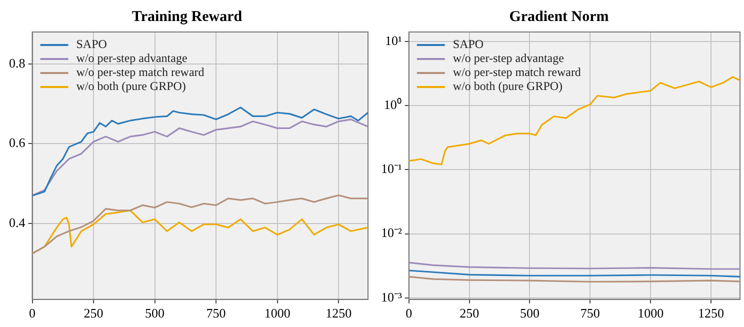 The height and width of the screenshot is (327, 744). What do you see at coordinates (17, 142) in the screenshot?
I see `y-tick-label: 0.6` at bounding box center [17, 142].